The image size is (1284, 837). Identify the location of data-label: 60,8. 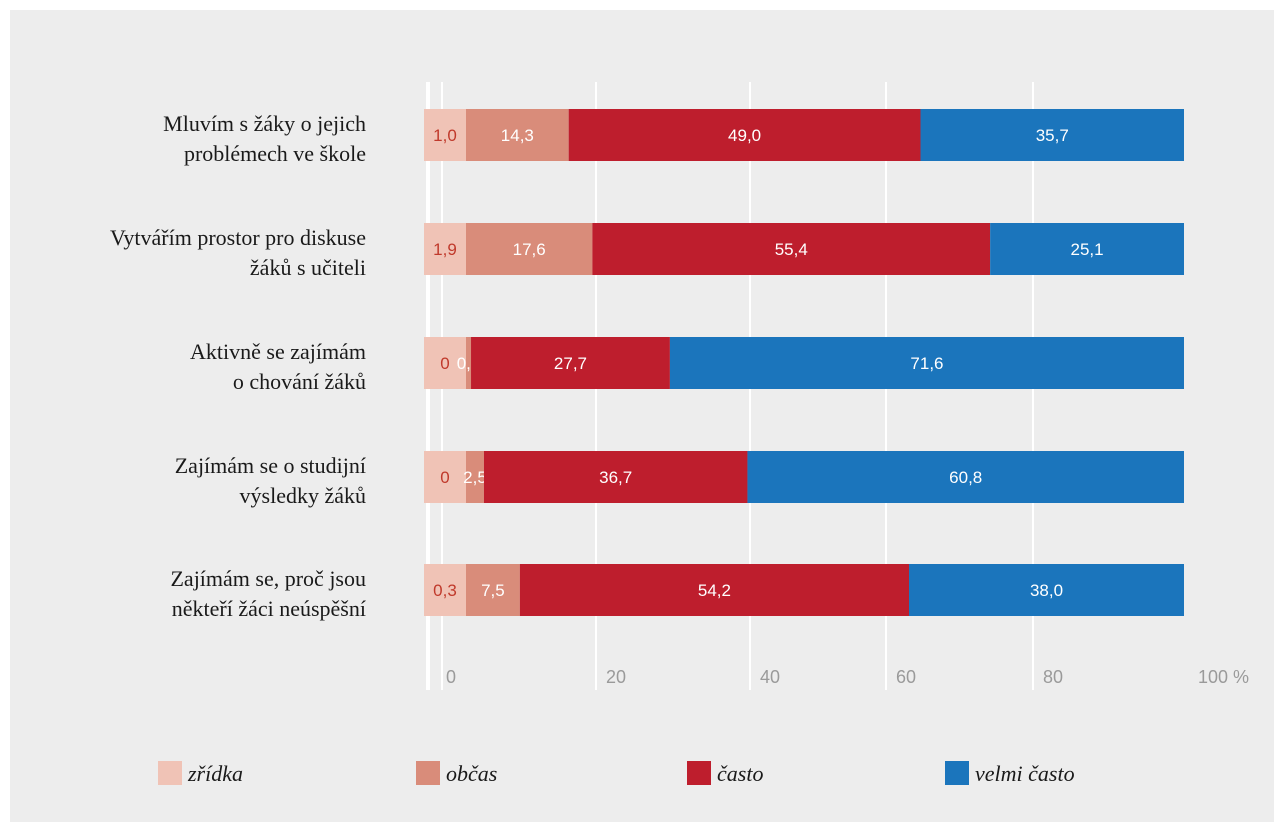
(965, 477).